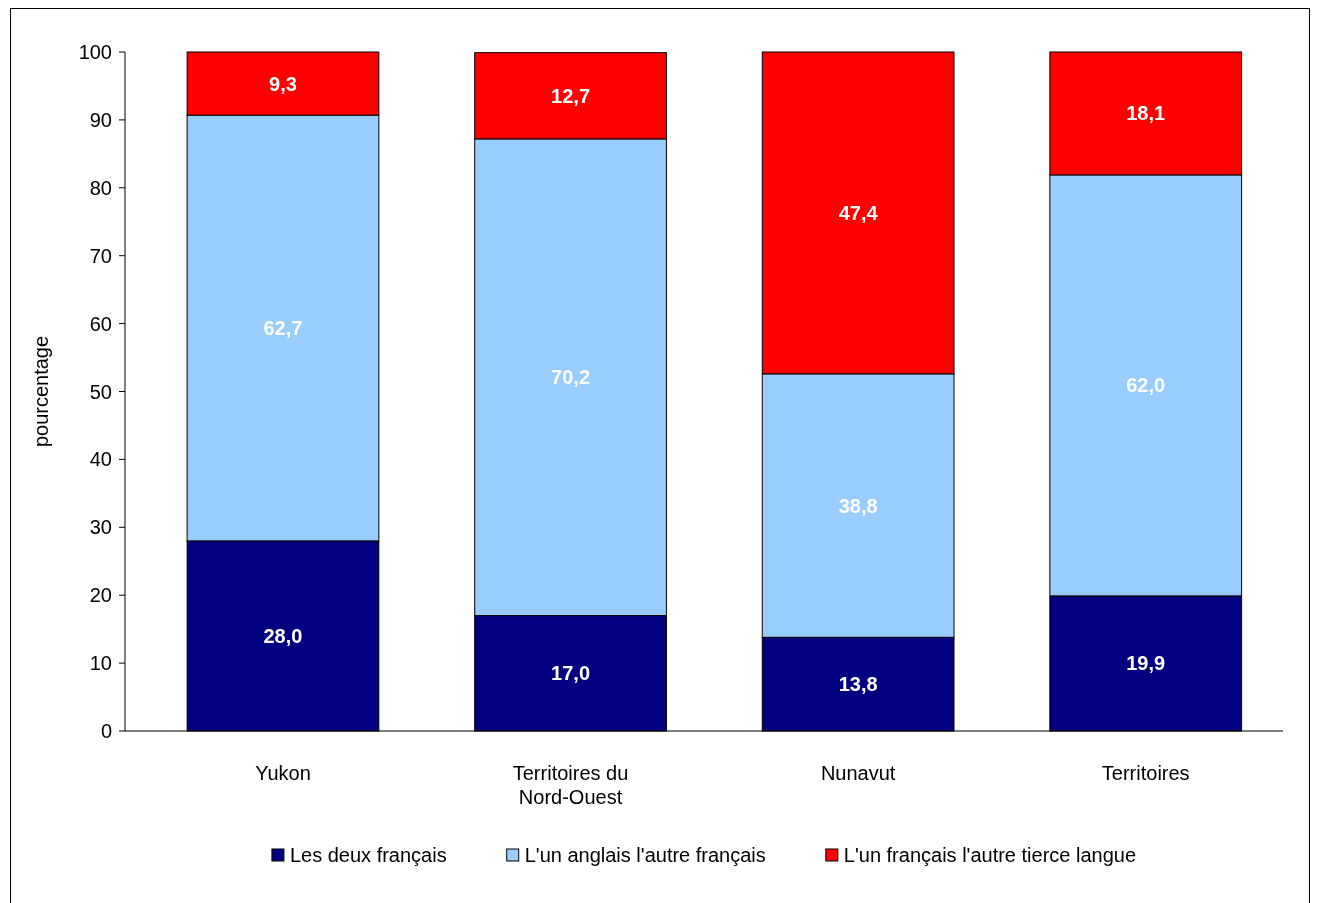  Describe the element at coordinates (1146, 385) in the screenshot. I see `data-label: 62,0` at that location.